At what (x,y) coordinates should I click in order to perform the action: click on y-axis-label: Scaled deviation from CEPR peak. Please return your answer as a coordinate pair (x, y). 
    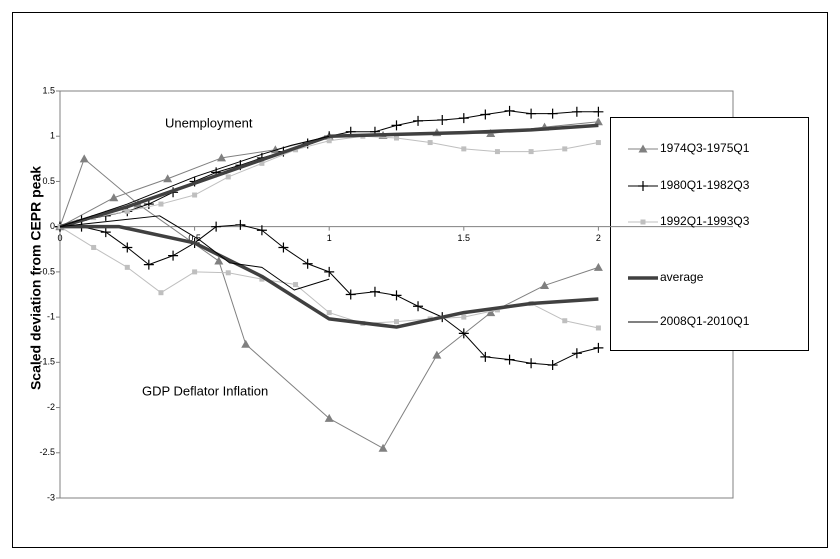
    Looking at the image, I should click on (36, 278).